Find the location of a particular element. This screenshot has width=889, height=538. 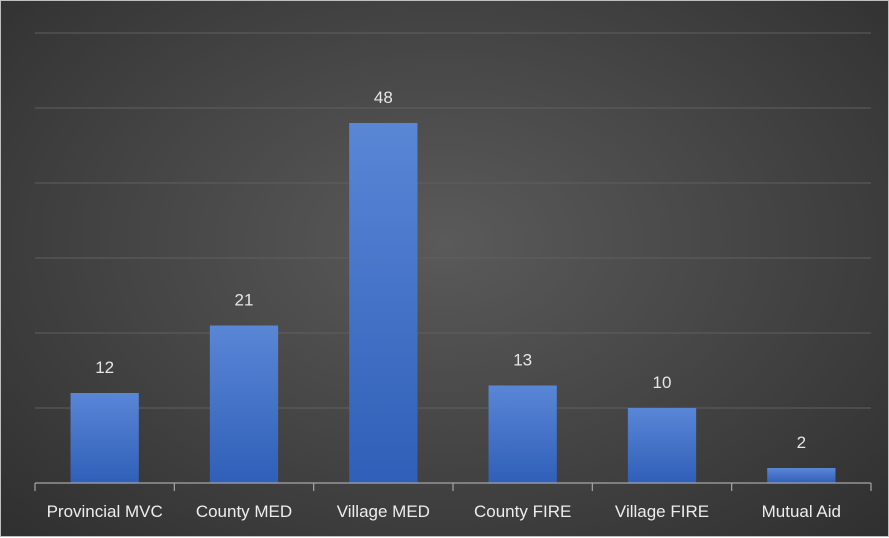

x-tick-label: County MED is located at coordinates (244, 511).